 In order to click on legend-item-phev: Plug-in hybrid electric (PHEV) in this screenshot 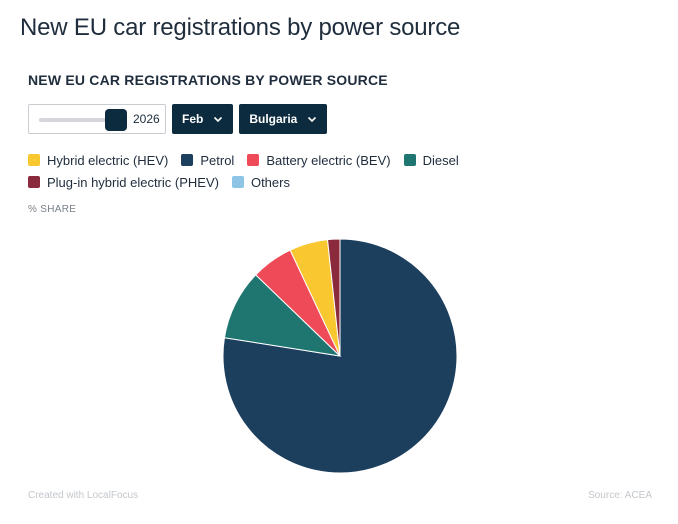, I will do `click(123, 182)`.